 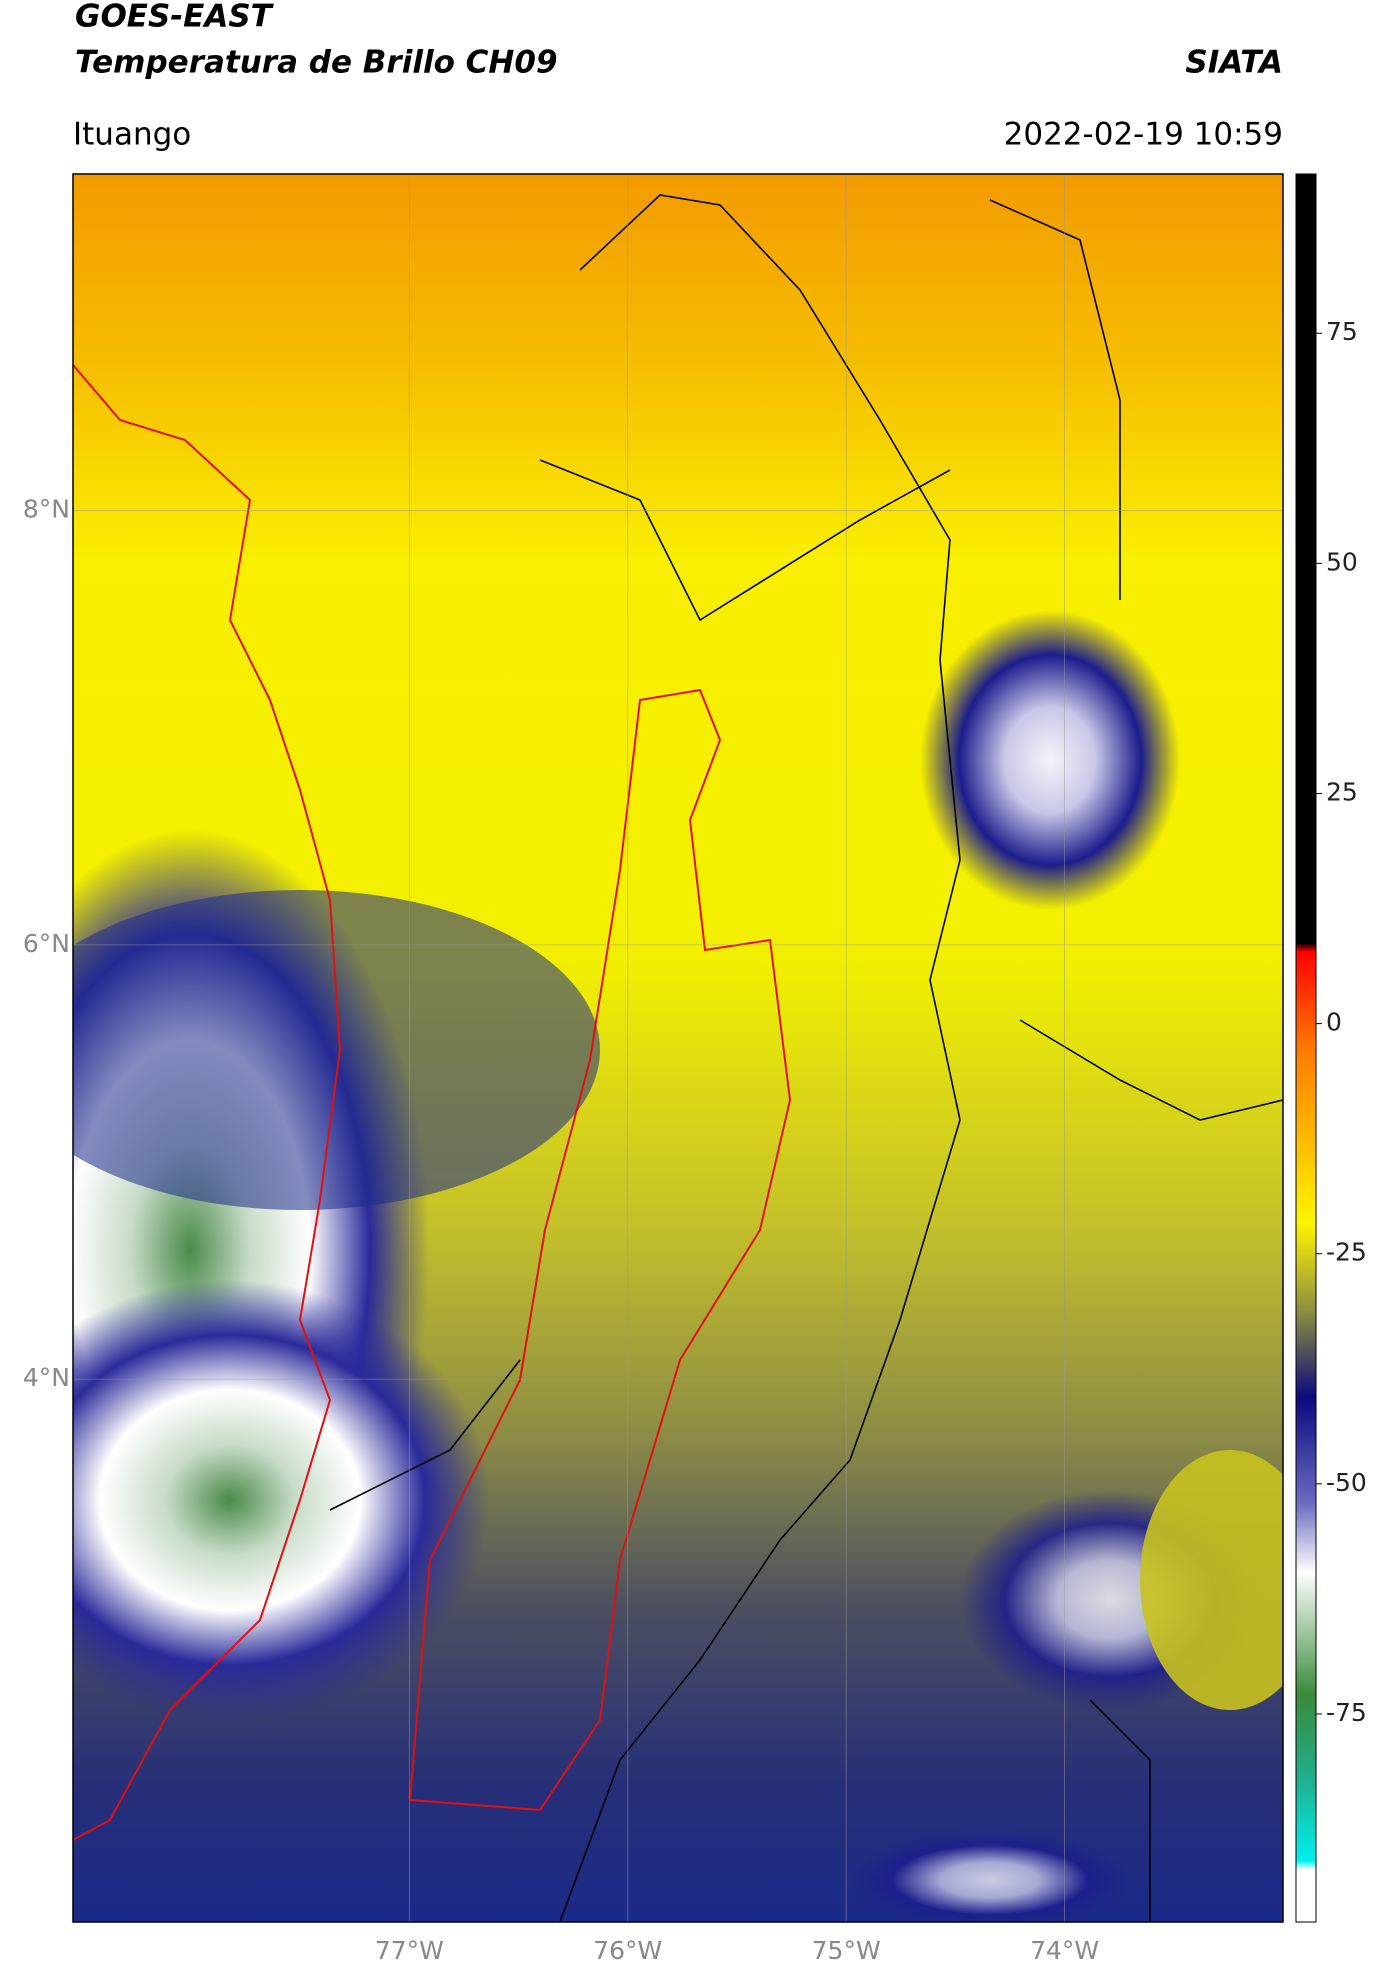 What do you see at coordinates (846, 1950) in the screenshot?
I see `lon-label: 75°W` at bounding box center [846, 1950].